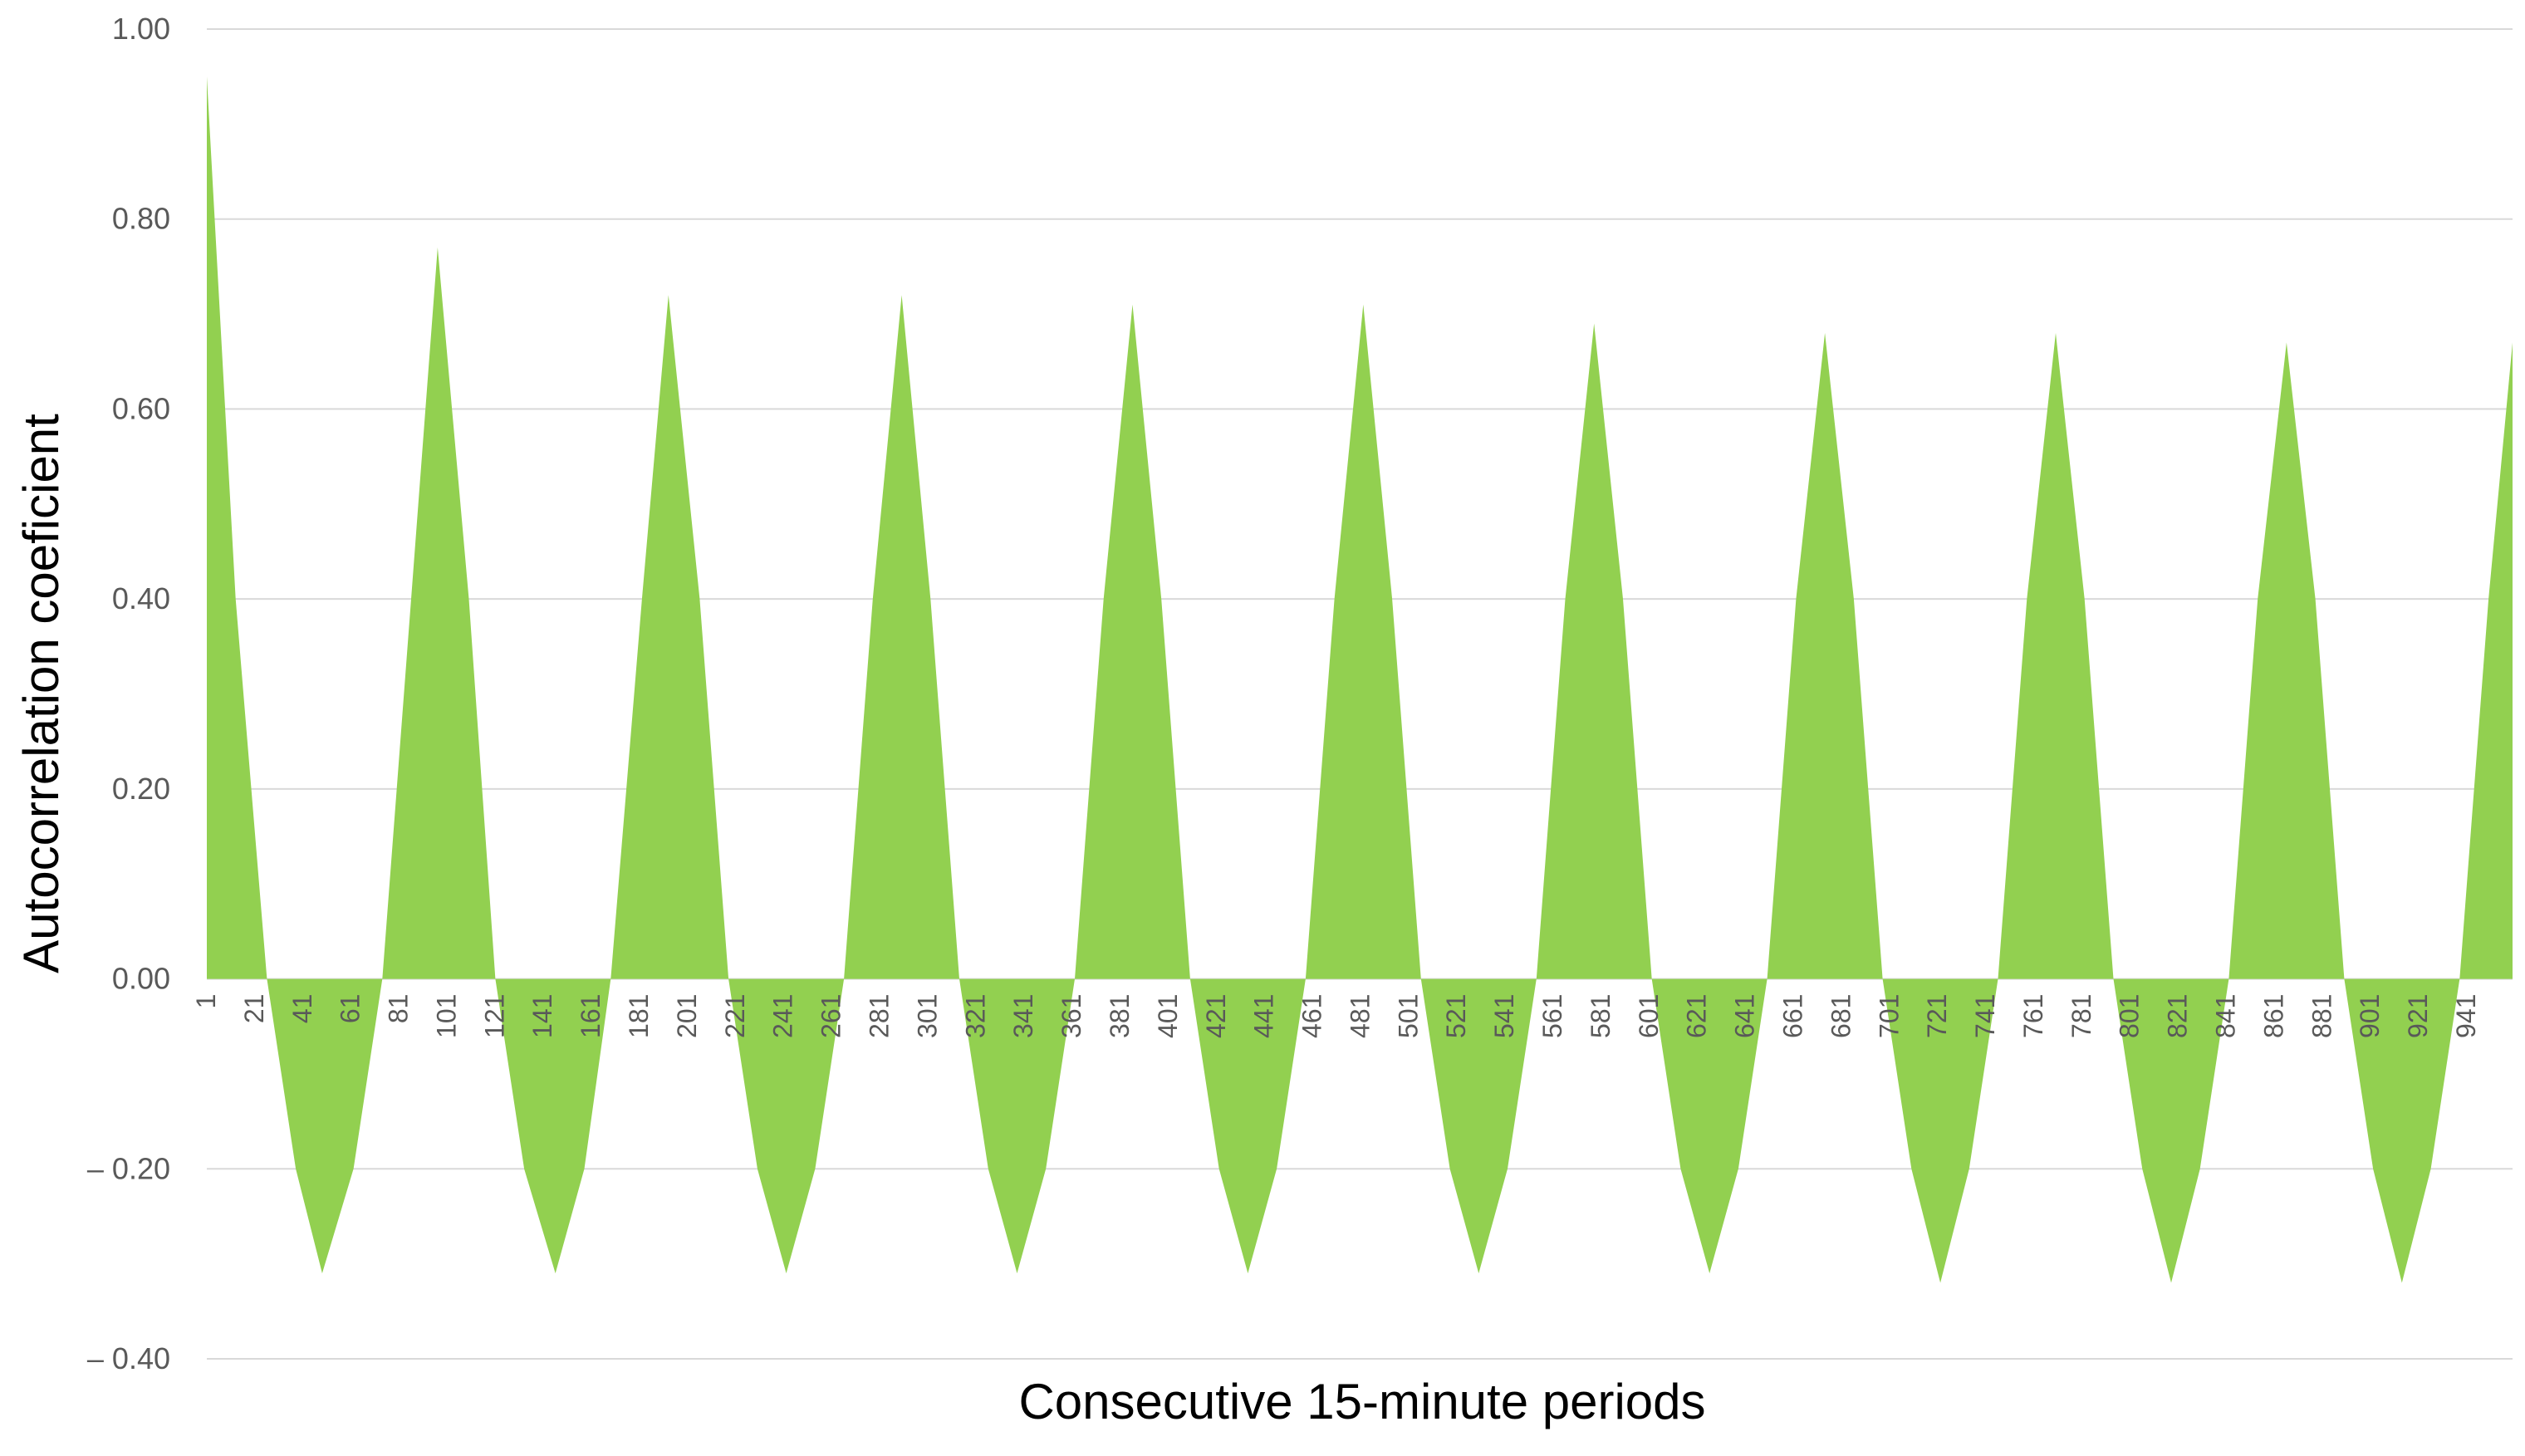 This screenshot has width=2525, height=1456. What do you see at coordinates (446, 1016) in the screenshot?
I see `x-tick-label: 101` at bounding box center [446, 1016].